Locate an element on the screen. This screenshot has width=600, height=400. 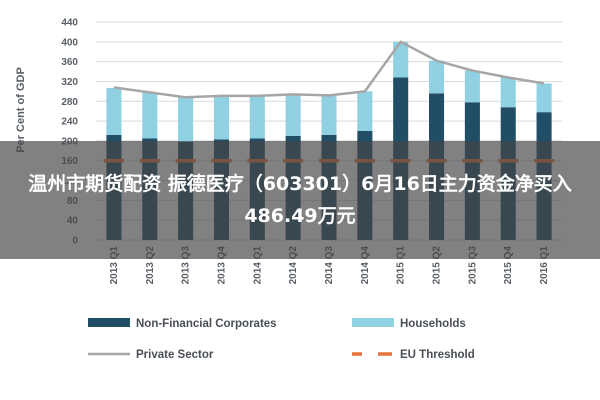
y-tick-label: 400 is located at coordinates (69, 42).